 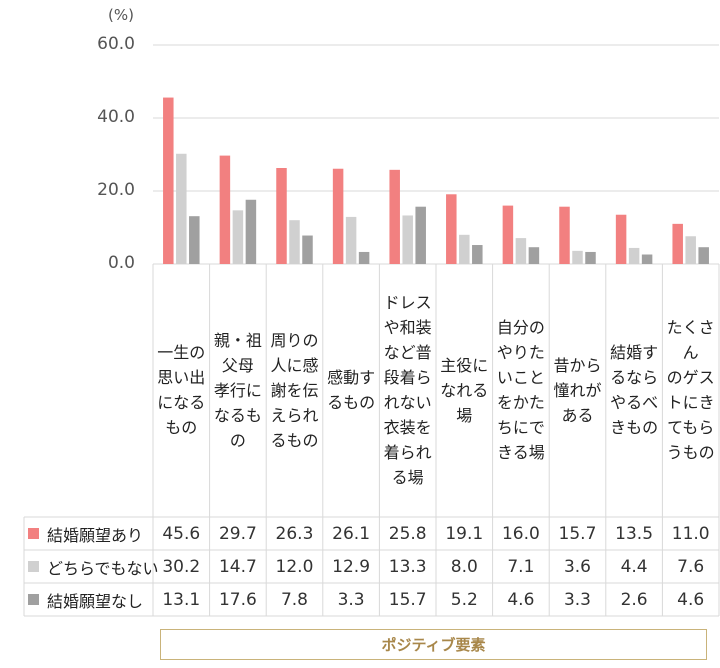 What do you see at coordinates (351, 566) in the screenshot?
I see `data-value-label: 12.9` at bounding box center [351, 566].